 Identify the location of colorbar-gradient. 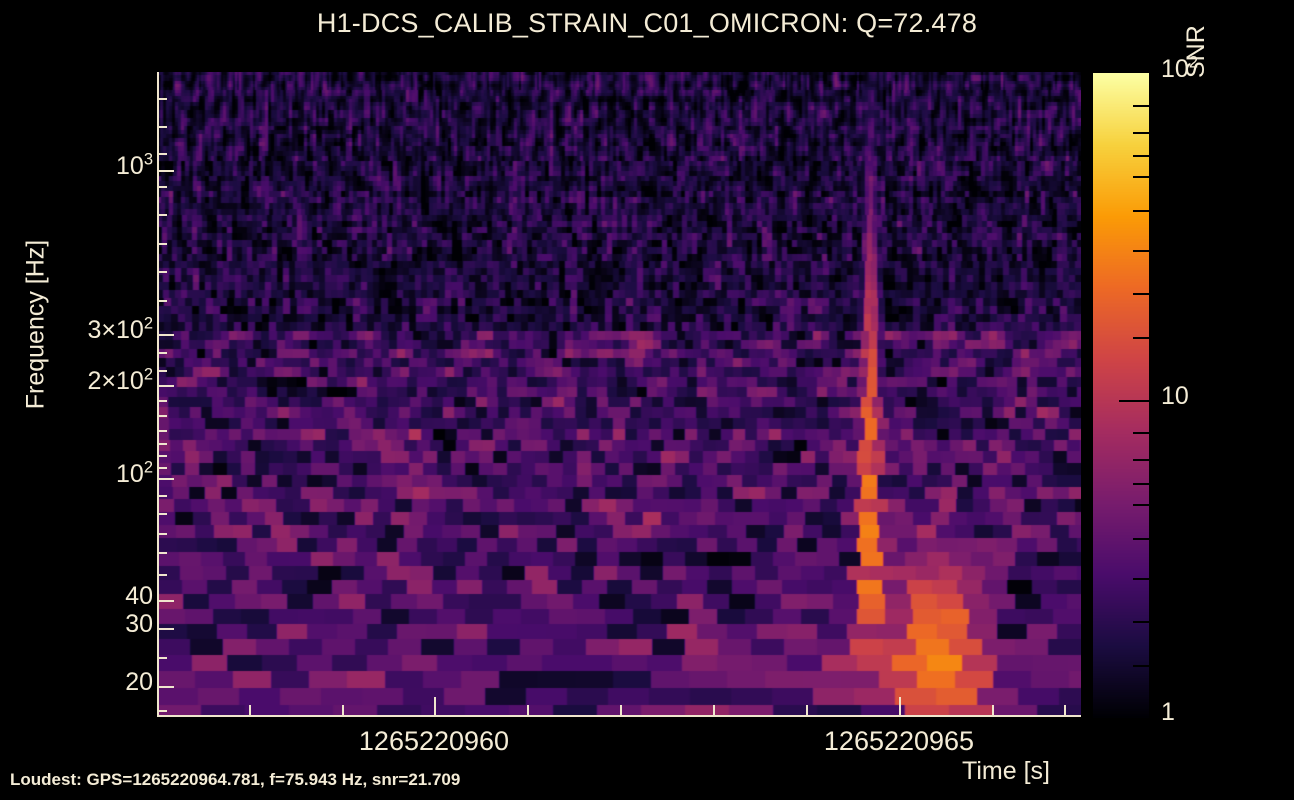
(1121, 395).